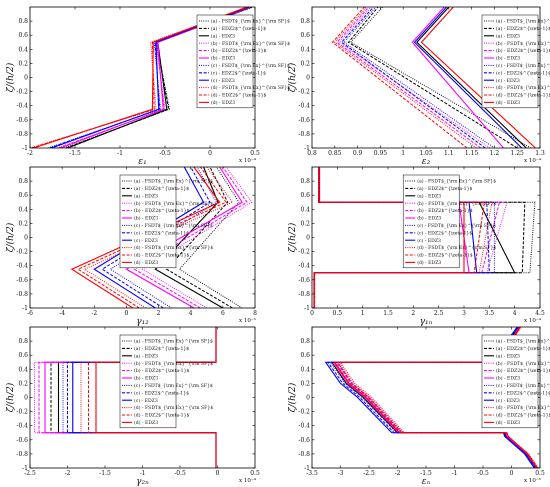 The image size is (550, 487). What do you see at coordinates (62, 313) in the screenshot?
I see `x-tick-label: -4` at bounding box center [62, 313].